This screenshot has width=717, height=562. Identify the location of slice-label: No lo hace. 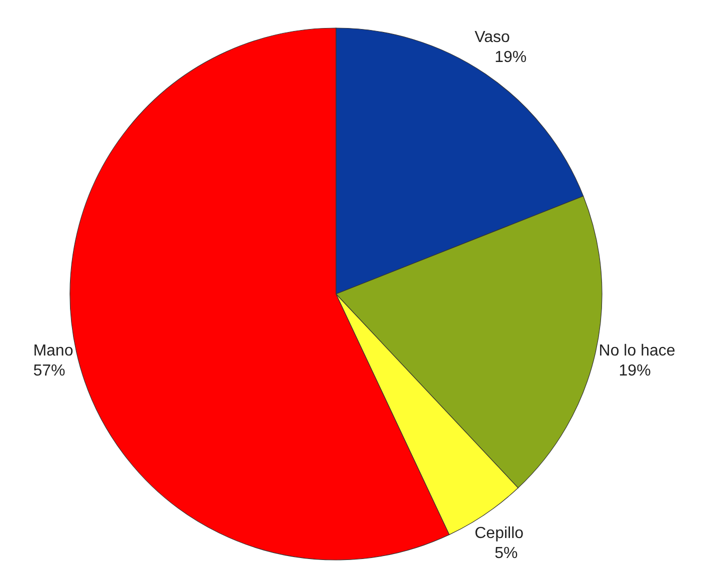
(637, 351).